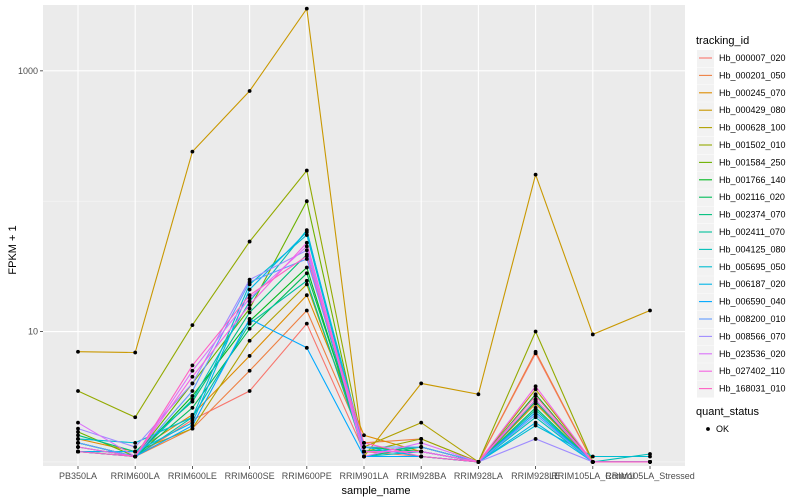 Image resolution: width=800 pixels, height=500 pixels. I want to click on x-tick-label: RRIM928LE, so click(535, 476).